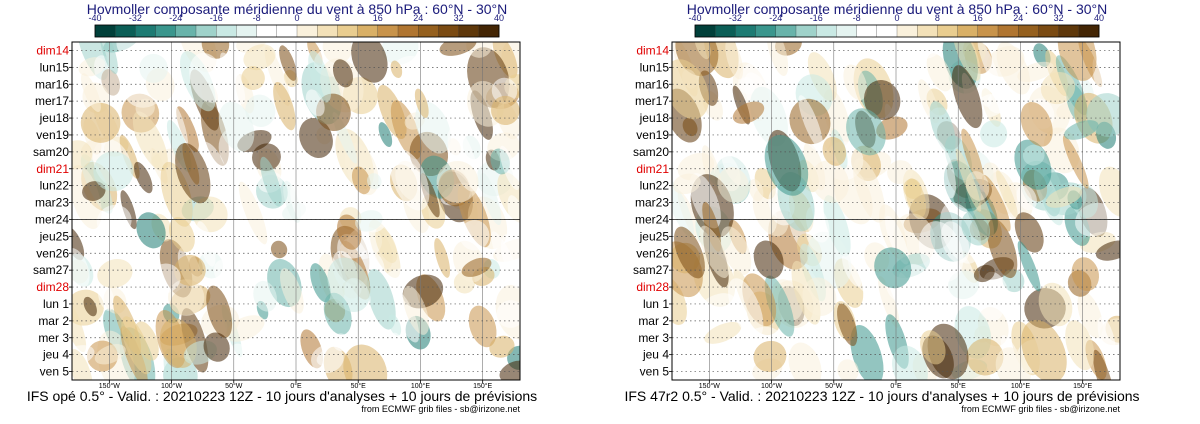  Describe the element at coordinates (652, 253) in the screenshot. I see `day-label: ven26` at that location.